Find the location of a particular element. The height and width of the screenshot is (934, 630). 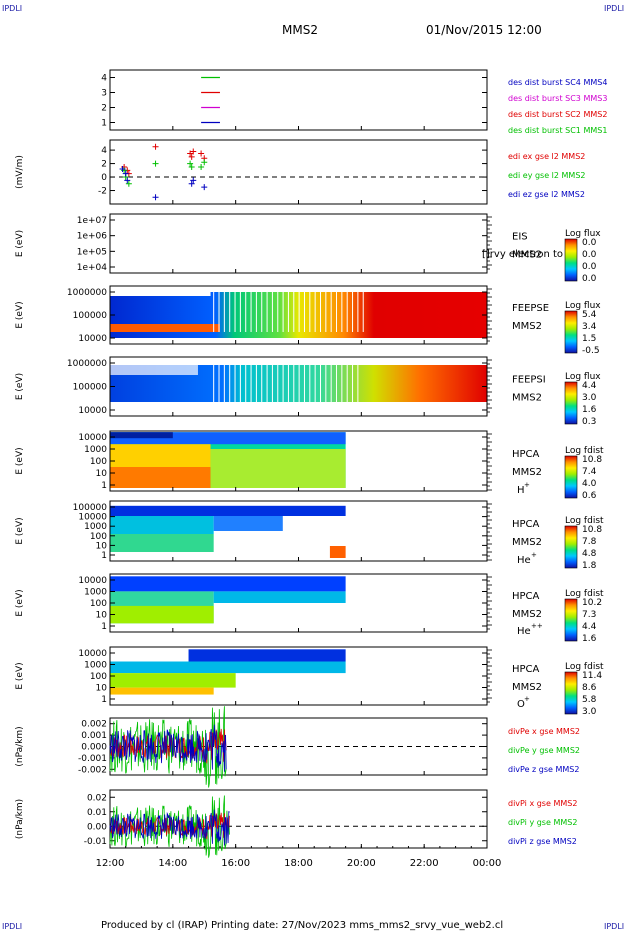

feepse-colorbar-tick: -0.5 is located at coordinates (591, 351).